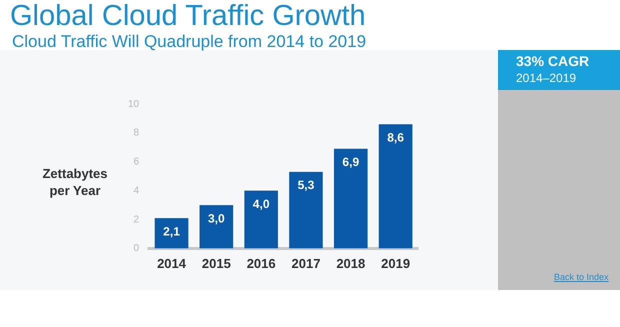 This screenshot has height=327, width=620. What do you see at coordinates (172, 263) in the screenshot?
I see `x-tick-label: 2014` at bounding box center [172, 263].